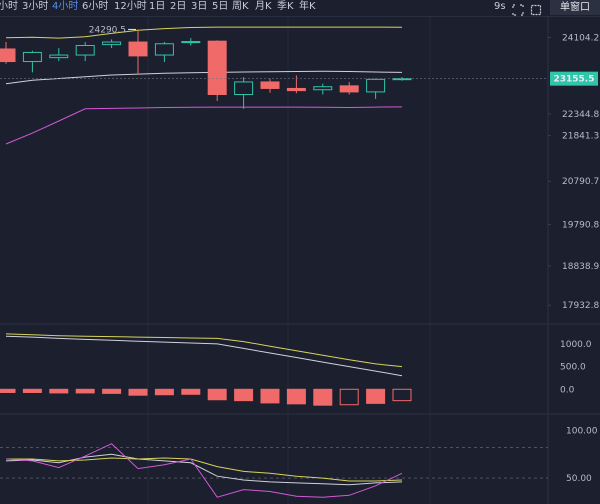 The height and width of the screenshot is (504, 600). What do you see at coordinates (580, 39) in the screenshot?
I see `price-tick-label: 24104.2` at bounding box center [580, 39].